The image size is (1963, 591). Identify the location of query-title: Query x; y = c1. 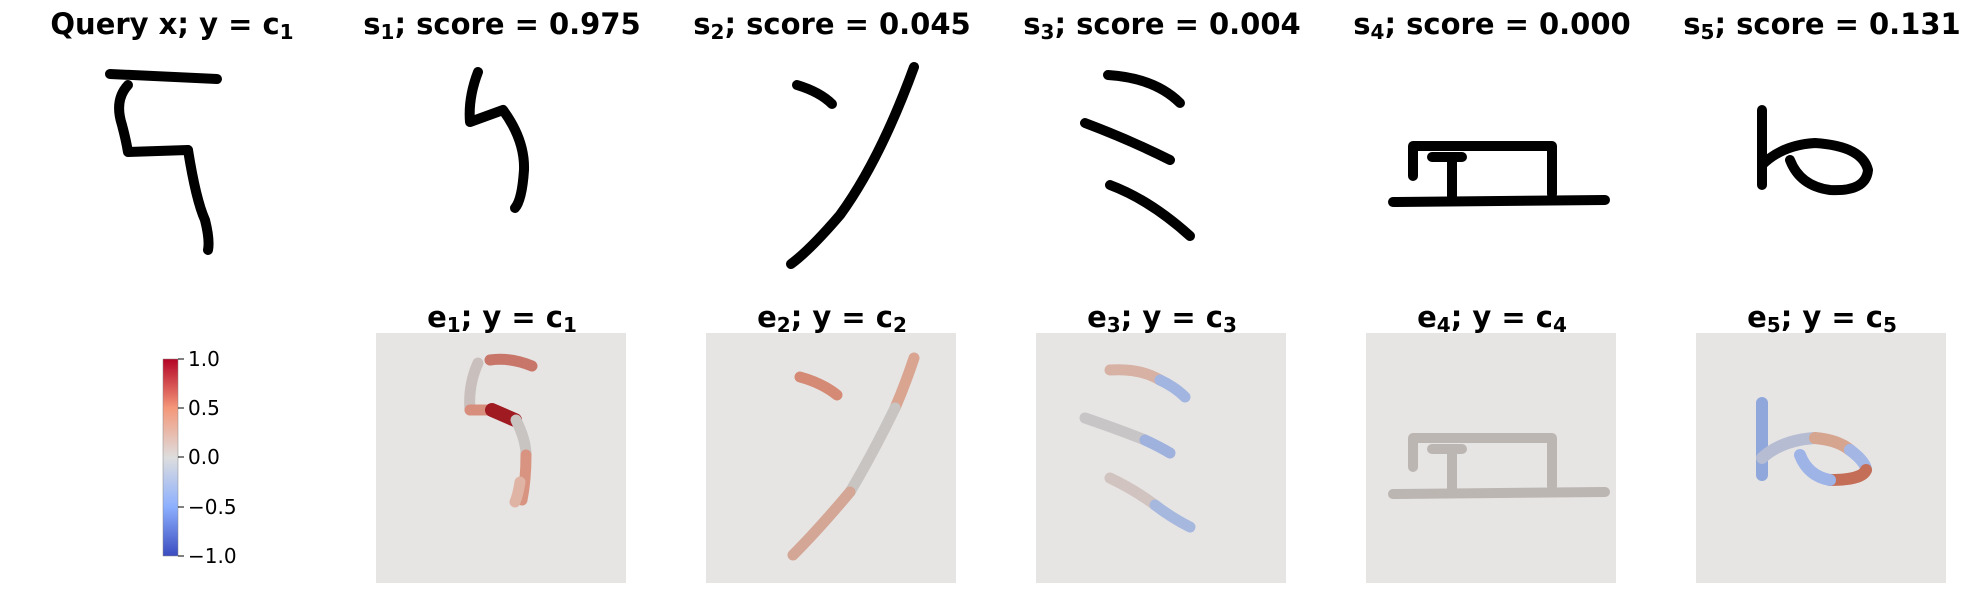
(172, 25).